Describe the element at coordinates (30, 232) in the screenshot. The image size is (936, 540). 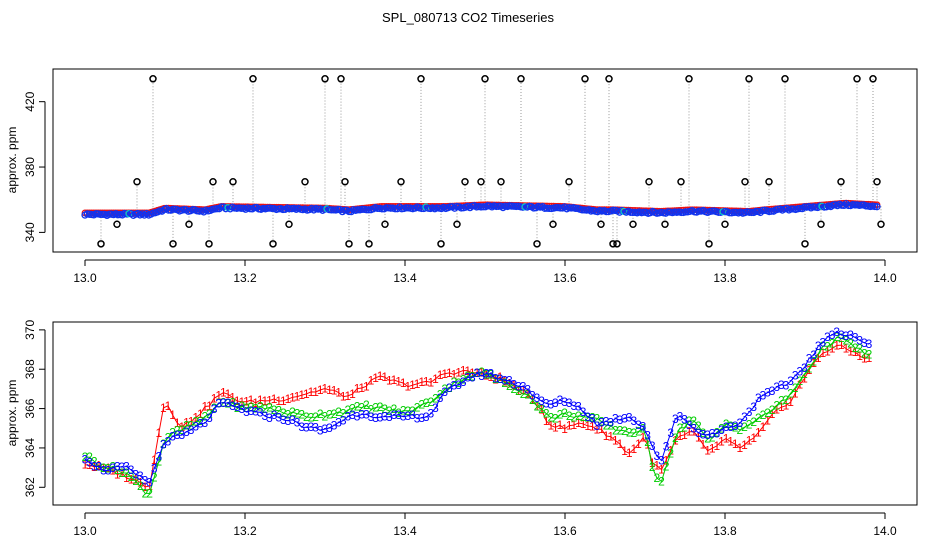
I see `top-y-tick-label: 340` at that location.